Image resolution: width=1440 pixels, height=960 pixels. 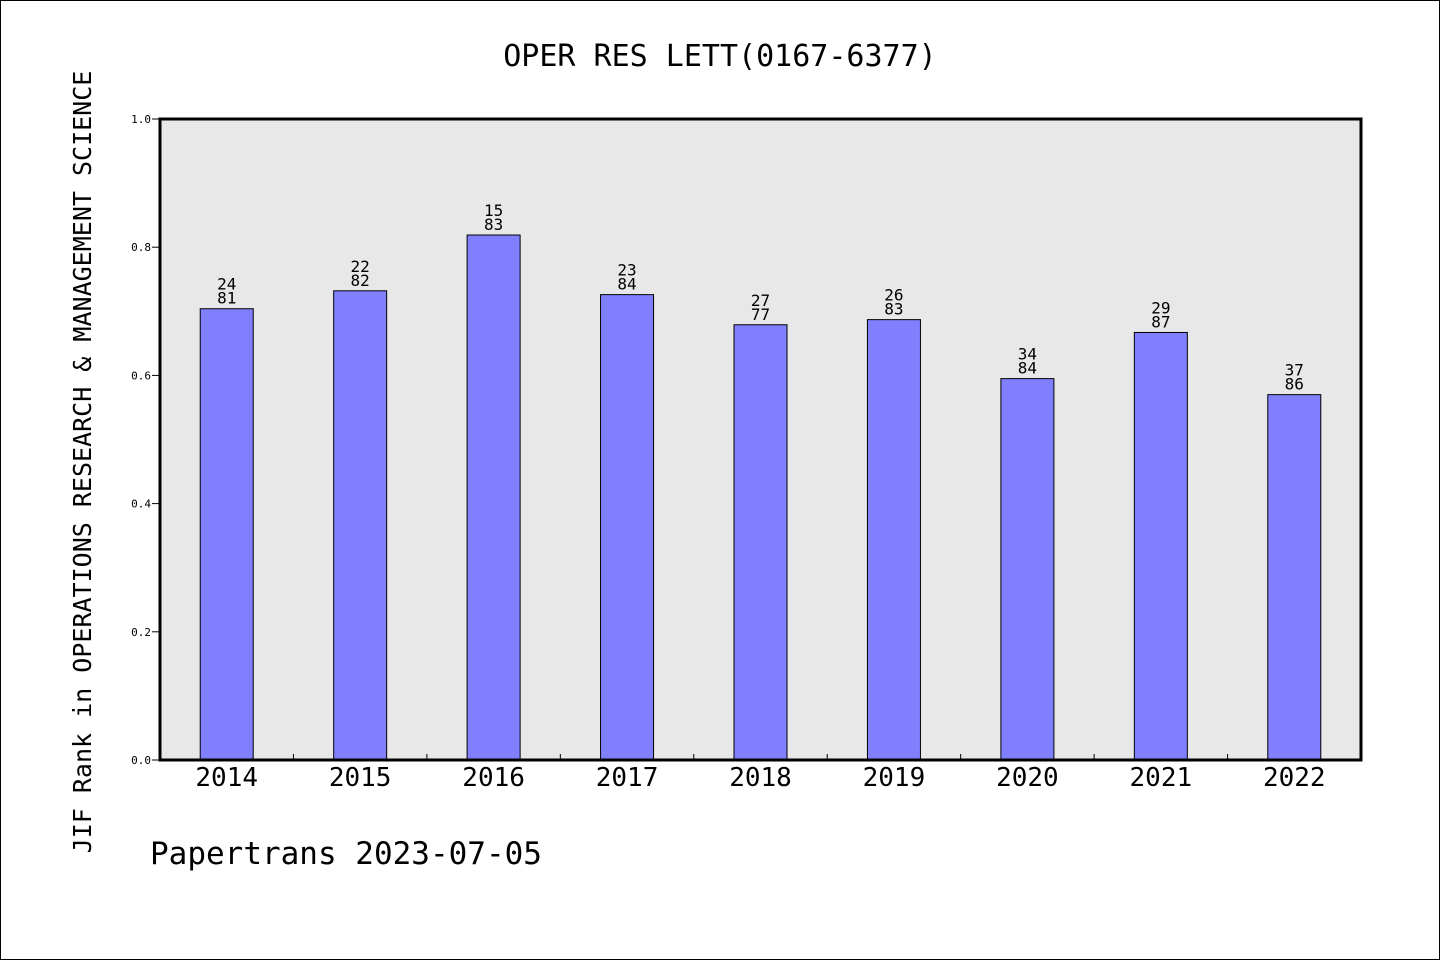 I want to click on x-tick-label: 2022, so click(x=1294, y=778).